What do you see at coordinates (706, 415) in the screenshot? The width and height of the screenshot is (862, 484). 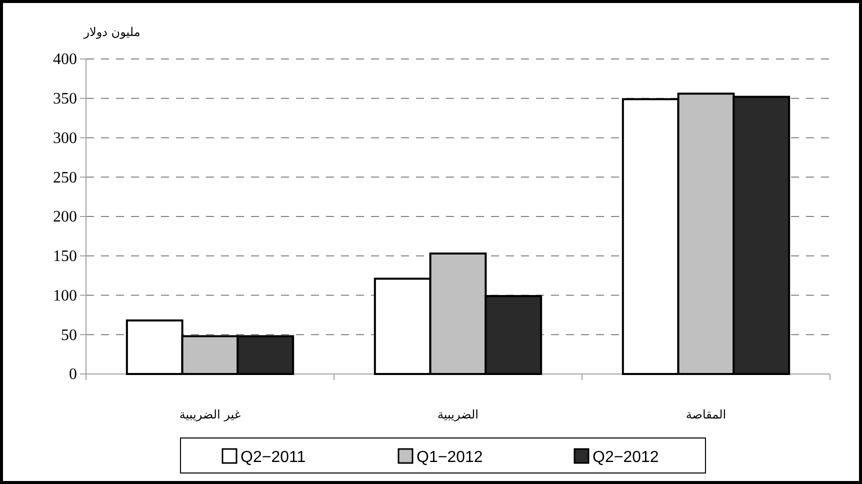 I see `x-tick-label: المقاصة` at bounding box center [706, 415].